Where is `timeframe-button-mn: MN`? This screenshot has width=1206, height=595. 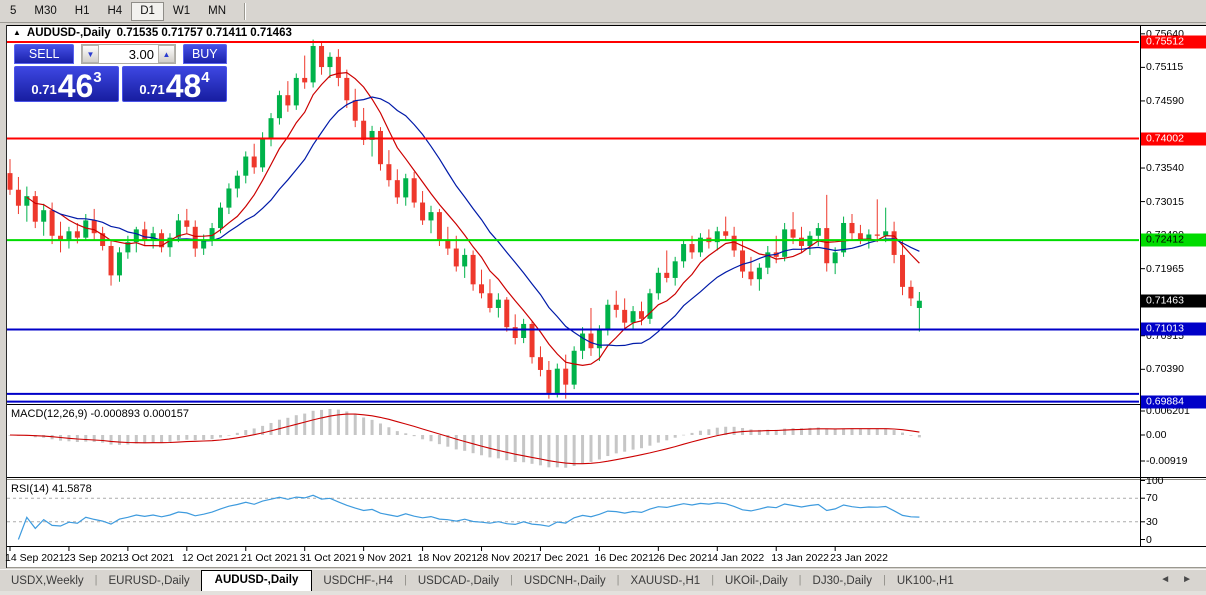 timeframe-button-mn: MN is located at coordinates (217, 10).